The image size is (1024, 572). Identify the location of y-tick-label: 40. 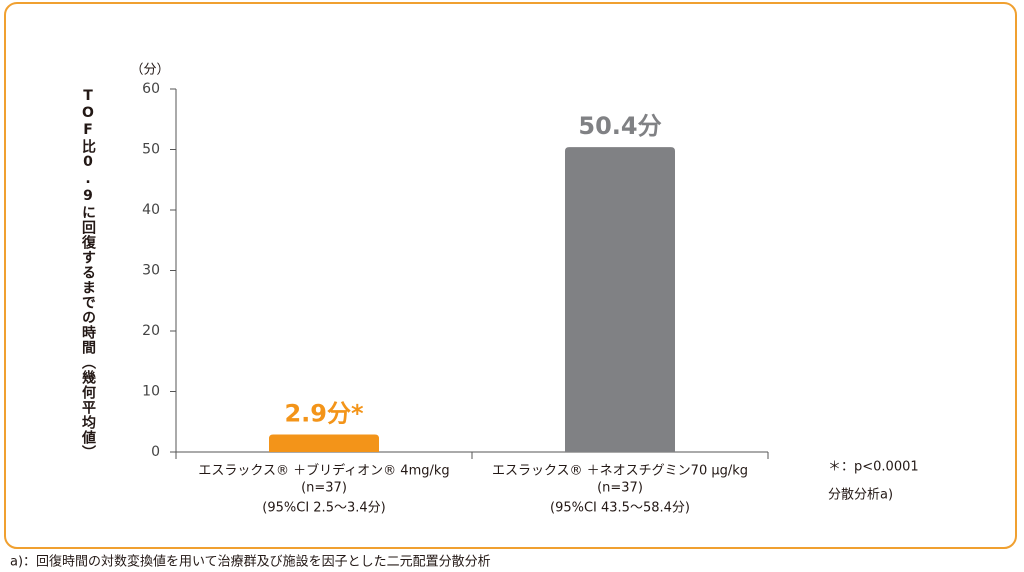
(151, 210).